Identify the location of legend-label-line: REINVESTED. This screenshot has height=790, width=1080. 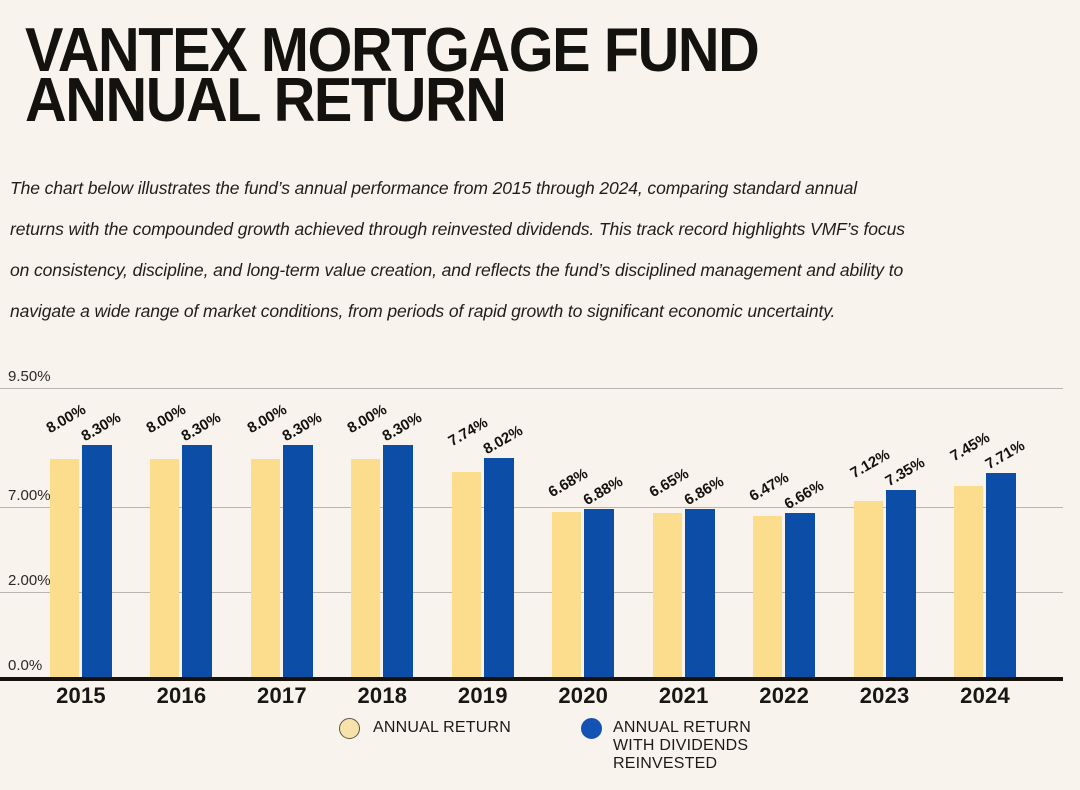
(665, 763).